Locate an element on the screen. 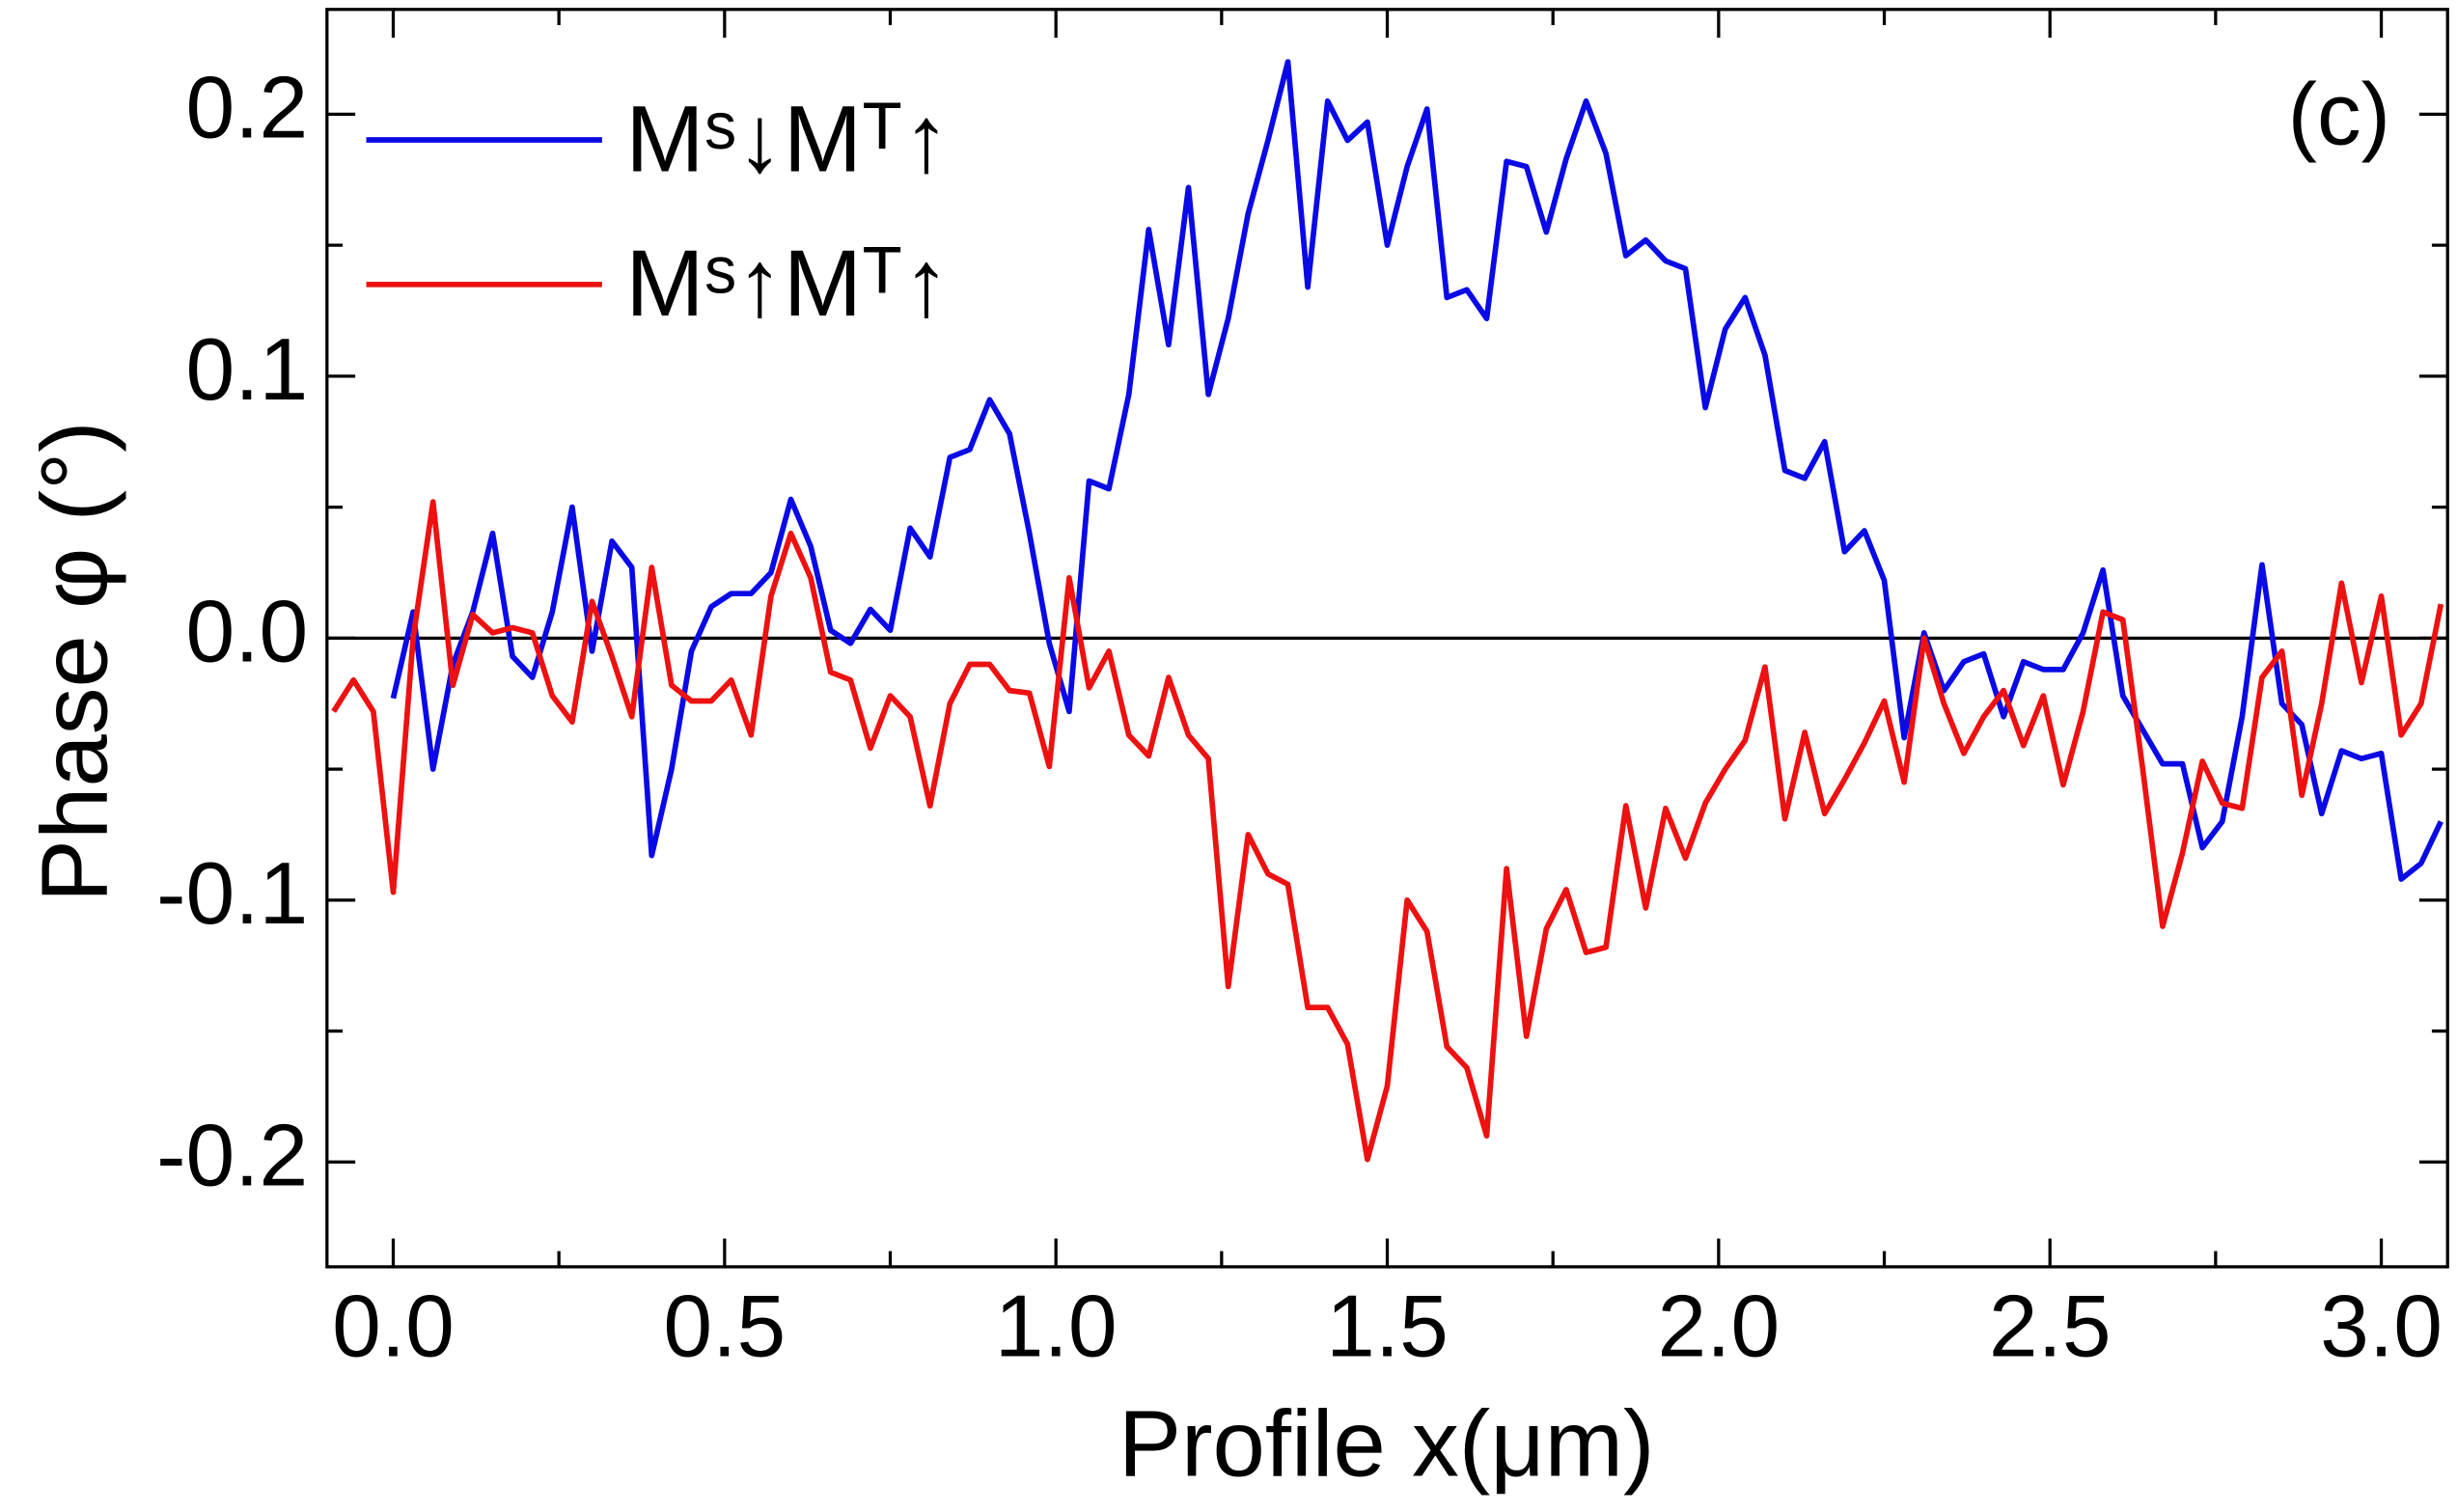 The width and height of the screenshot is (2457, 1512). x-tick-label: 2.5 is located at coordinates (2050, 1326).